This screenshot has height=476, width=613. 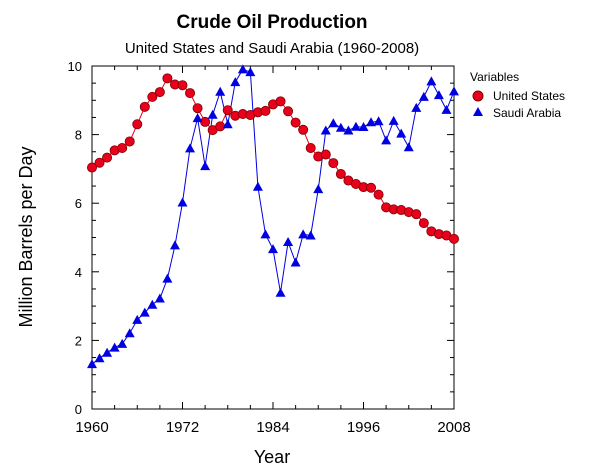 What do you see at coordinates (91, 427) in the screenshot?
I see `x-tick-label: 1960` at bounding box center [91, 427].